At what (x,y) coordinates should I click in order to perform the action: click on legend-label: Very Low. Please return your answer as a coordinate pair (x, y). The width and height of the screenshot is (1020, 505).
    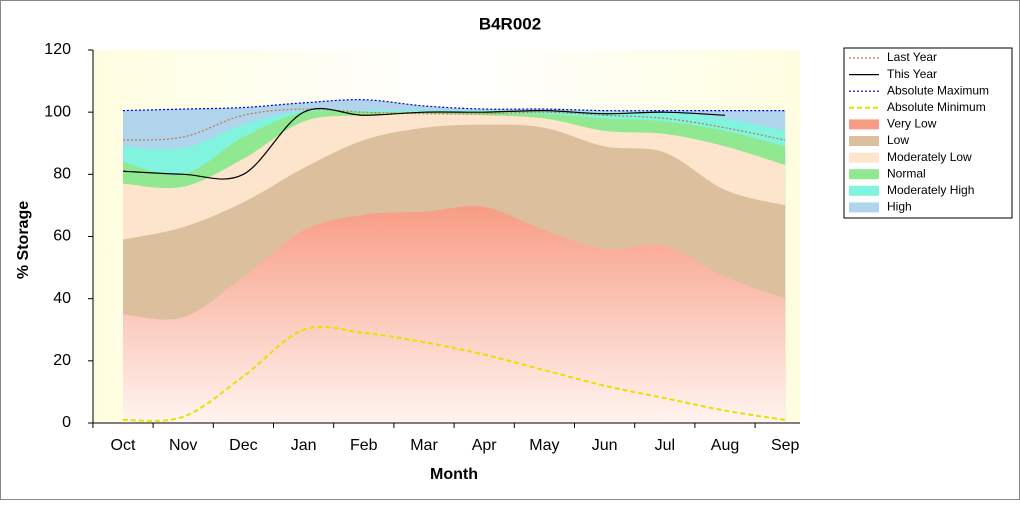
    Looking at the image, I should click on (912, 124).